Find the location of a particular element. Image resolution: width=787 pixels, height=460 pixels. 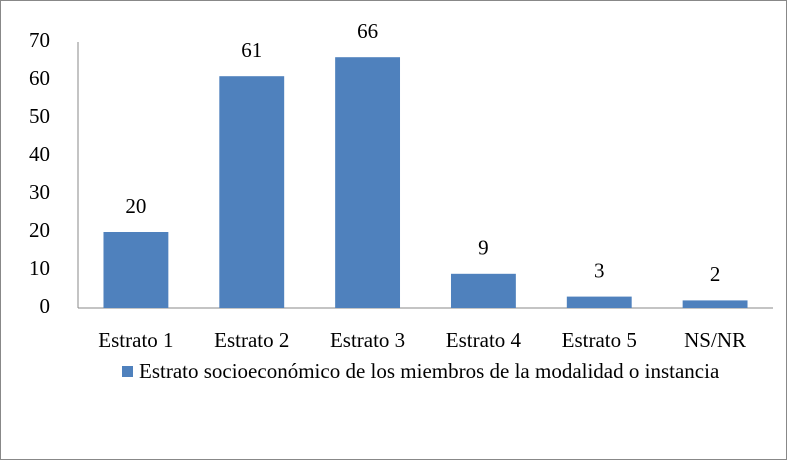

y-tick-label: 60 is located at coordinates (39, 78).